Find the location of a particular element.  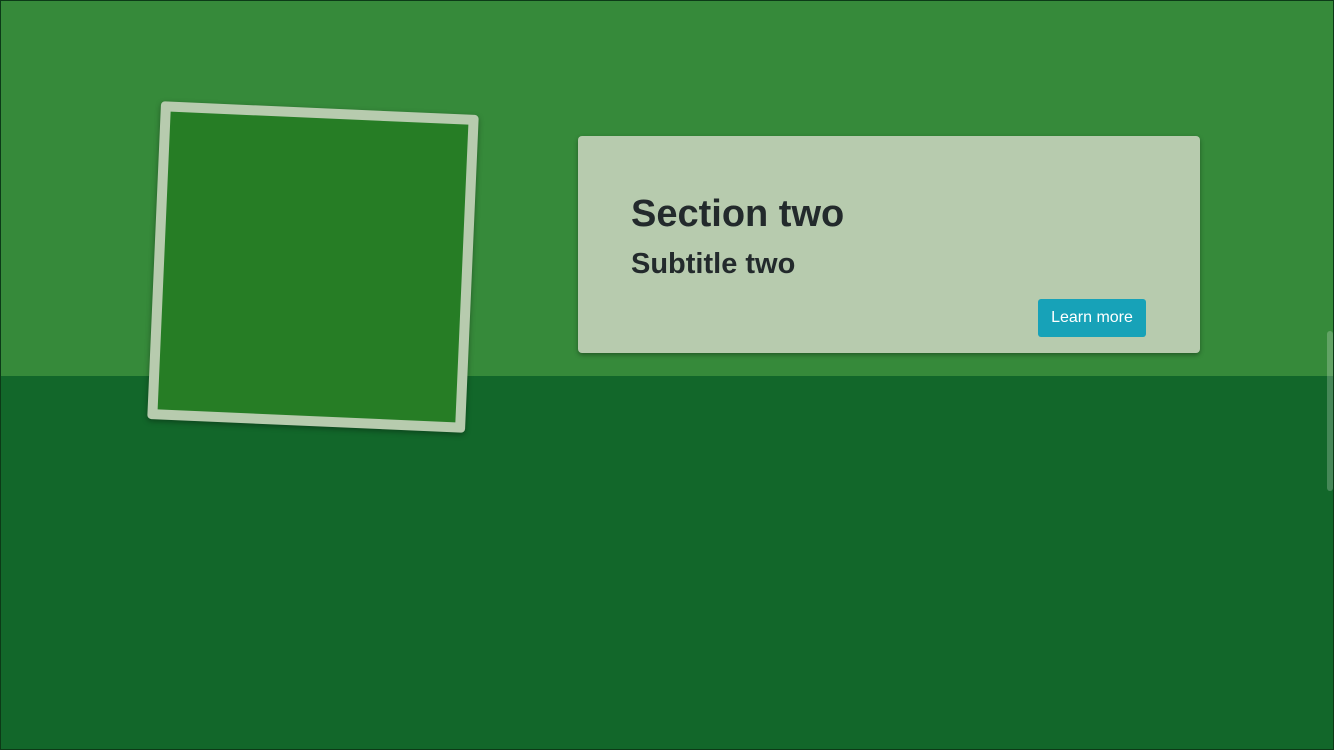

section-subtitle: Subtitle two is located at coordinates (713, 264).